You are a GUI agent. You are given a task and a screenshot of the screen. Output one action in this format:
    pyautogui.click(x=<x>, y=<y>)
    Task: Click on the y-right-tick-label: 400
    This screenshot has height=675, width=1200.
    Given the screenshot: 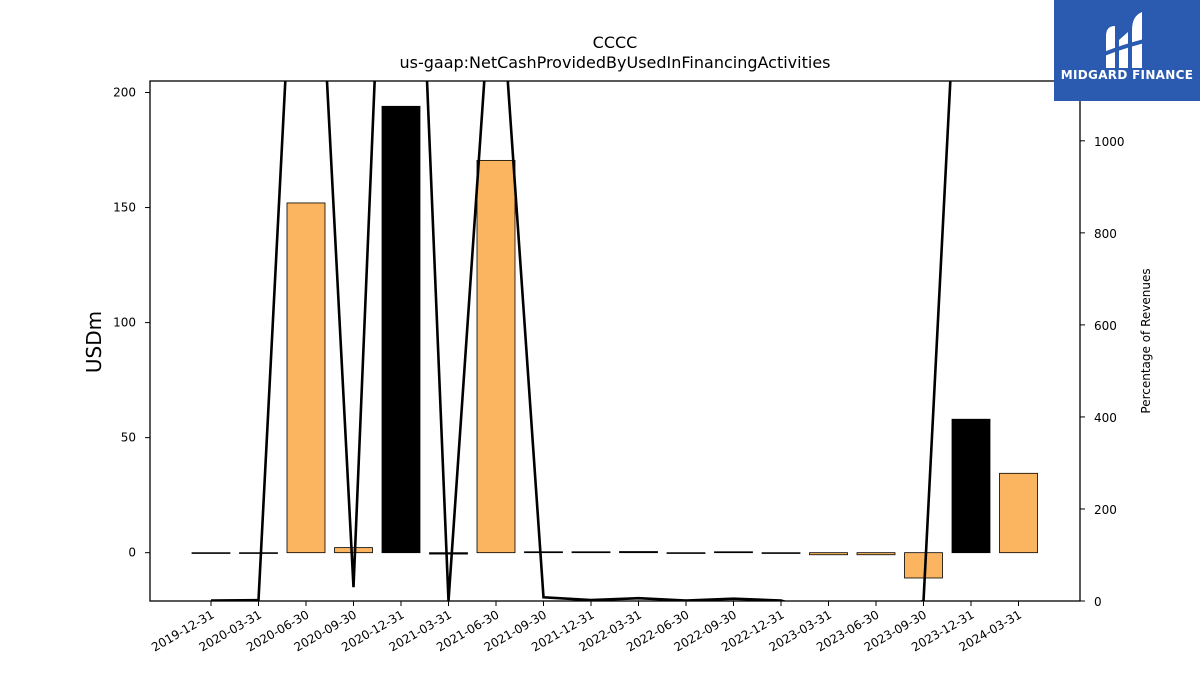 What is the action you would take?
    pyautogui.click(x=1105, y=418)
    